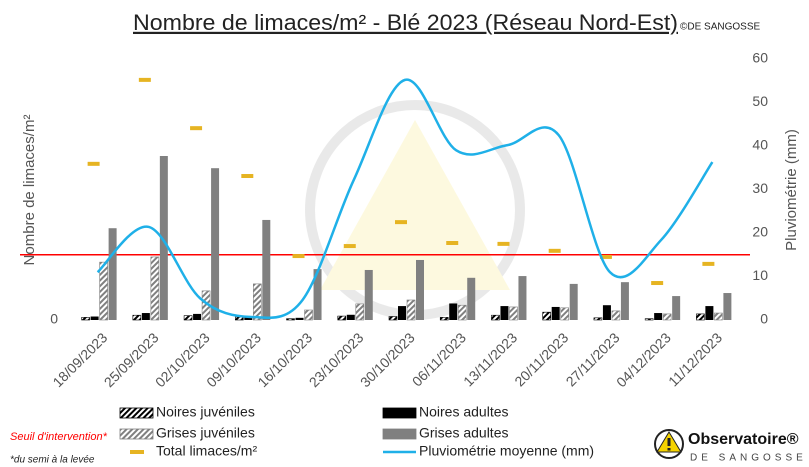 Image resolution: width=809 pixels, height=467 pixels. What do you see at coordinates (541, 359) in the screenshot?
I see `x-tick-label: 20/11/2023` at bounding box center [541, 359].